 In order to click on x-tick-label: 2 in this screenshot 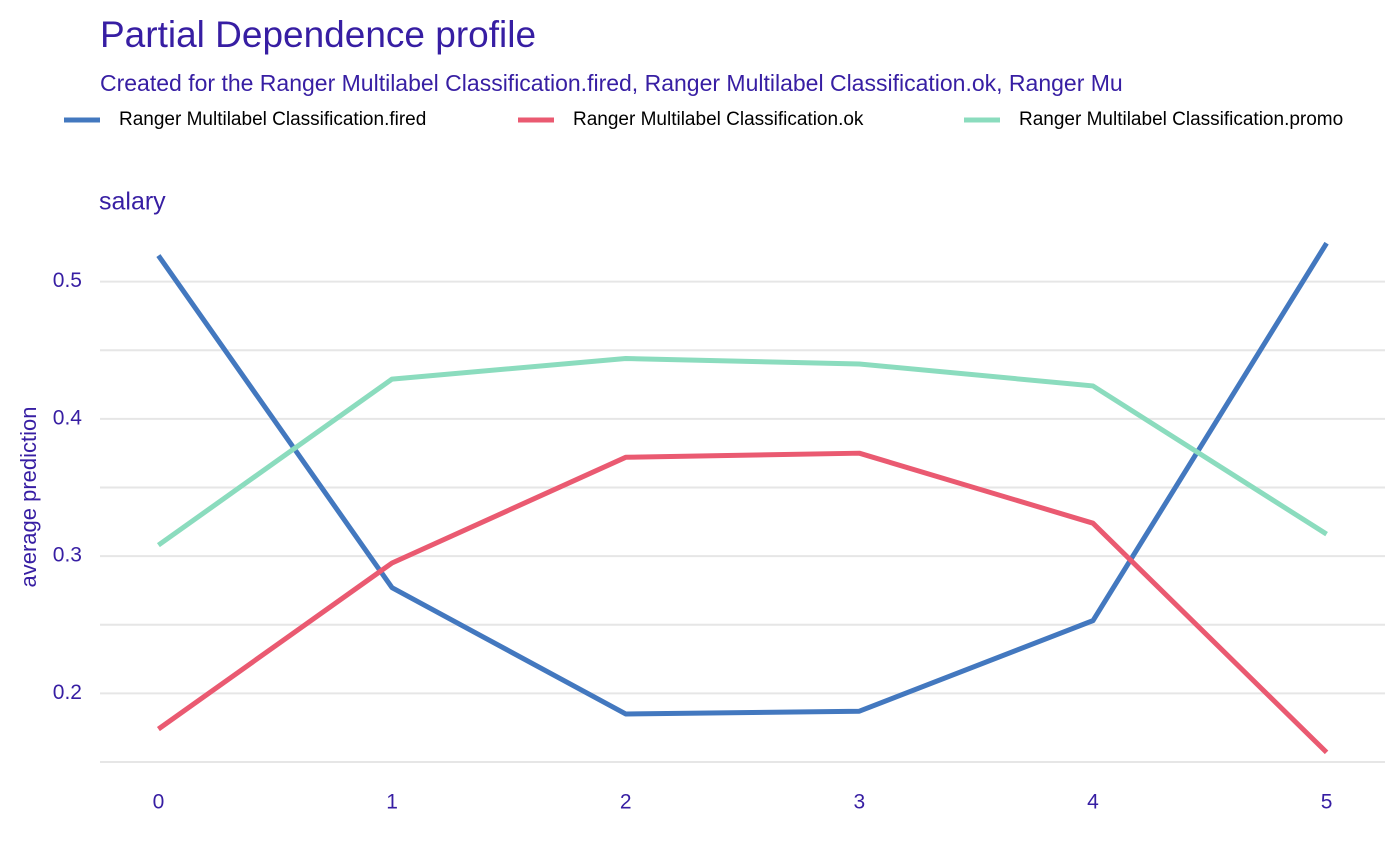, I will do `click(626, 802)`.